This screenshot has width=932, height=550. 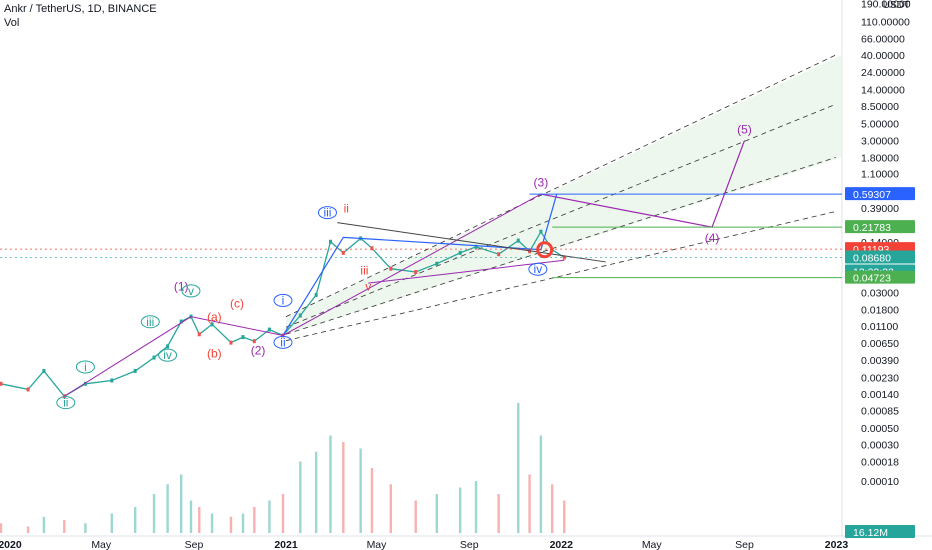 What do you see at coordinates (880, 107) in the screenshot?
I see `y-tick-label: 8.50000` at bounding box center [880, 107].